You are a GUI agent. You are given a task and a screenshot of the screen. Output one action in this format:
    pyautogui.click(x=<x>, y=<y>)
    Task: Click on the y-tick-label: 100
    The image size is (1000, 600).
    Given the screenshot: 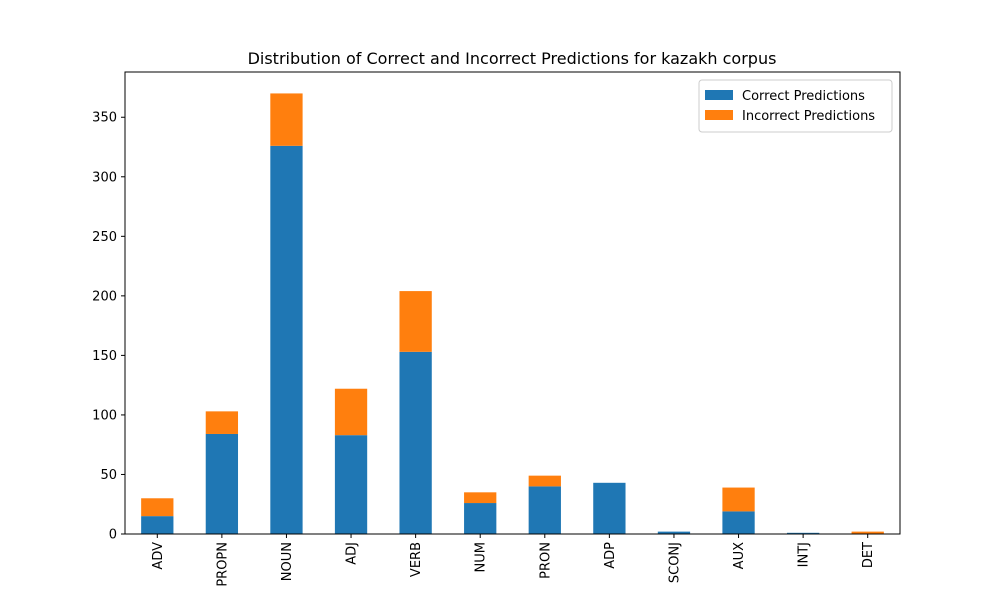 What is the action you would take?
    pyautogui.click(x=104, y=415)
    